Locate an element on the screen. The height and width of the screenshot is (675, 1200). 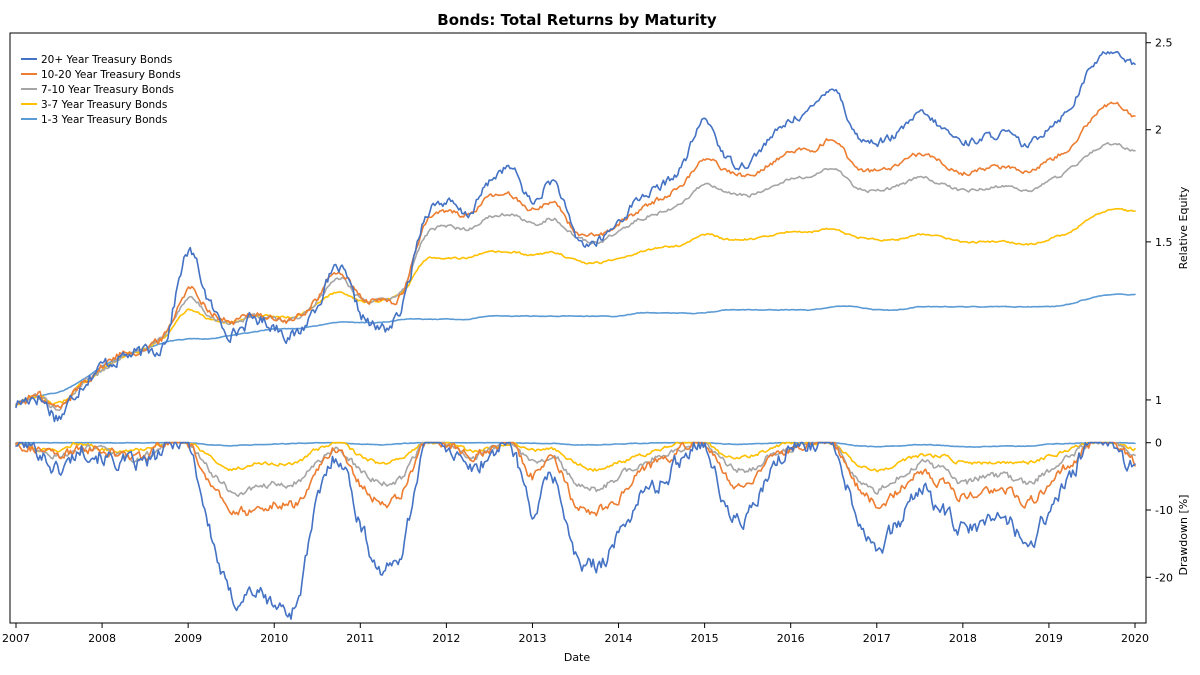
x-tick-label: 2017 is located at coordinates (877, 638).